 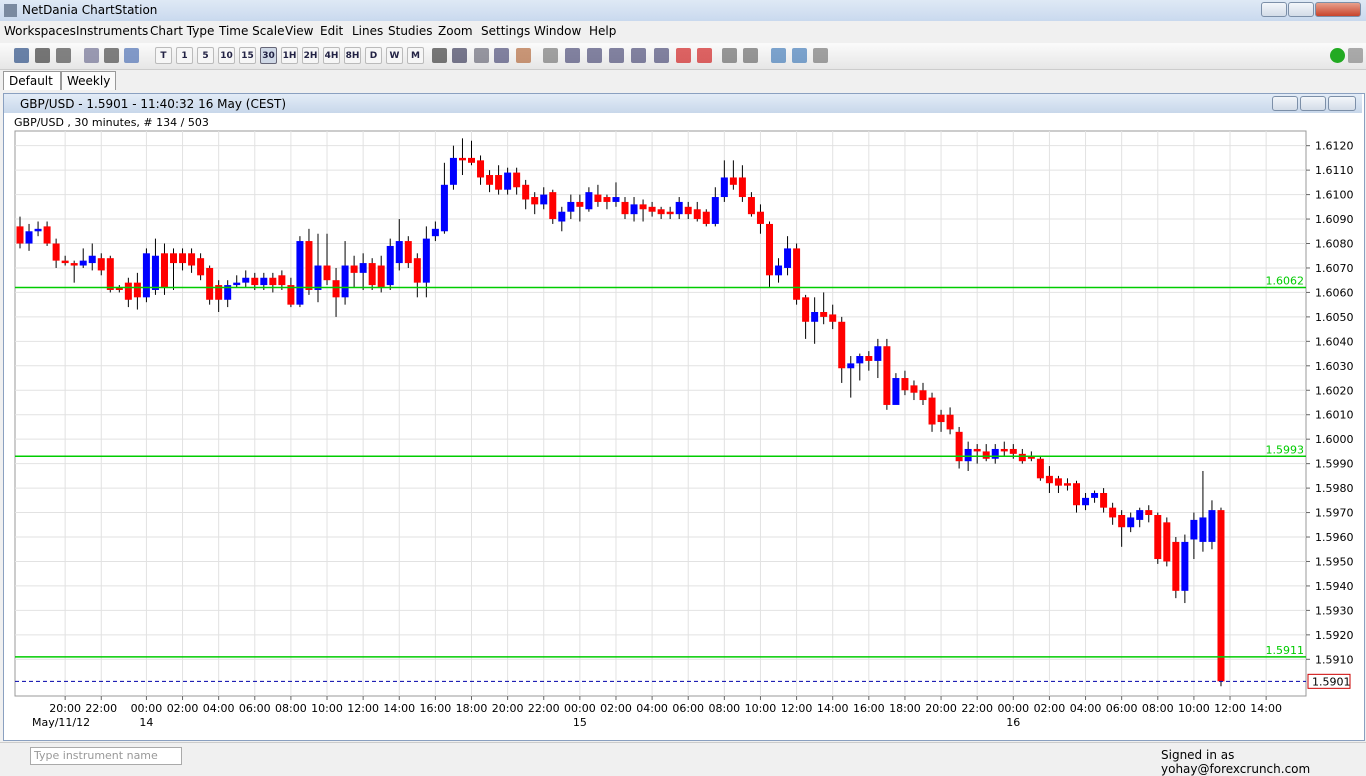 What do you see at coordinates (373, 55) in the screenshot?
I see `timescale-button: D` at bounding box center [373, 55].